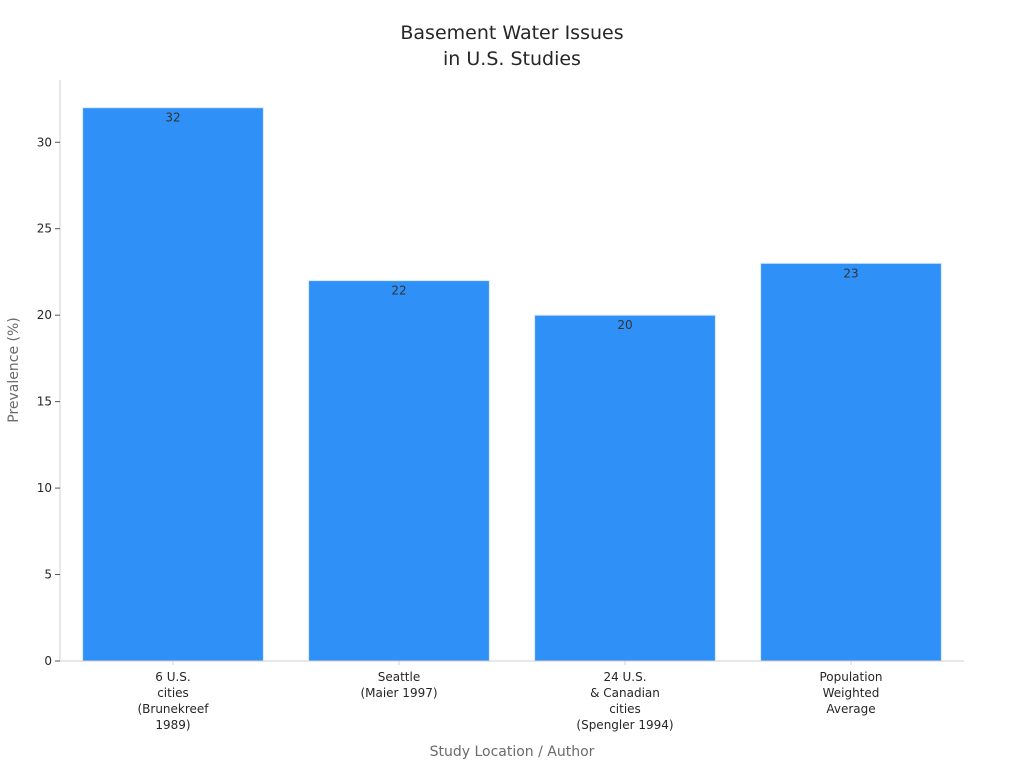 This screenshot has width=1024, height=768. What do you see at coordinates (512, 752) in the screenshot?
I see `x-axis-label: Study Location / Author` at bounding box center [512, 752].